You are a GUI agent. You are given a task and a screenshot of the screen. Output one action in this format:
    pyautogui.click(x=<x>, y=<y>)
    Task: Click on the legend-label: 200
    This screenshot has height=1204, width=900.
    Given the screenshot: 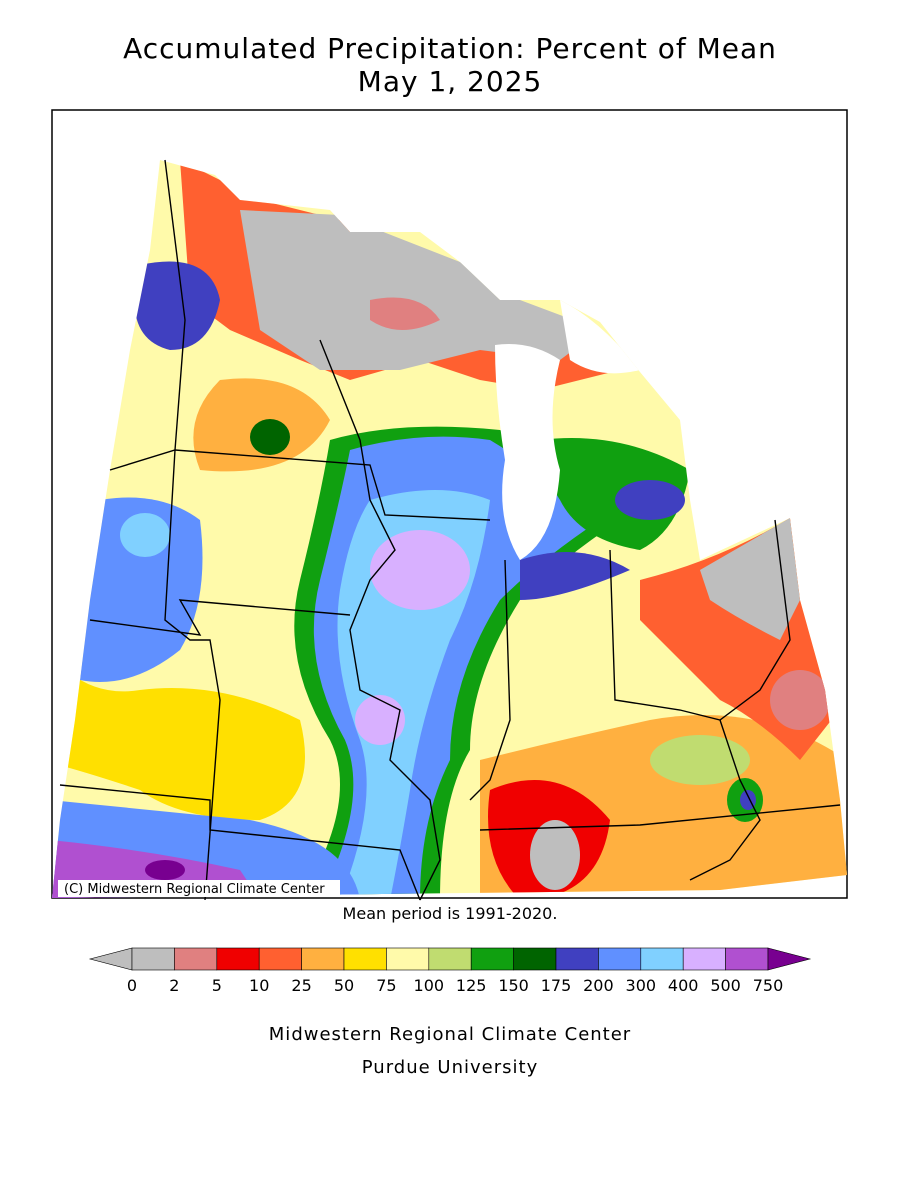 What is the action you would take?
    pyautogui.click(x=598, y=985)
    